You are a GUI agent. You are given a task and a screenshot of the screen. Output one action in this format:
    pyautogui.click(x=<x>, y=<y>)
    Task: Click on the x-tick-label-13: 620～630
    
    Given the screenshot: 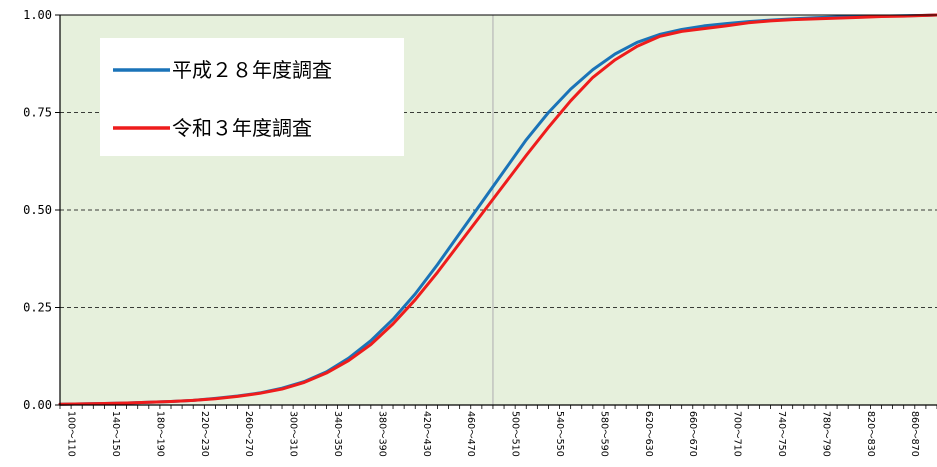 What is the action you would take?
    pyautogui.click(x=648, y=434)
    